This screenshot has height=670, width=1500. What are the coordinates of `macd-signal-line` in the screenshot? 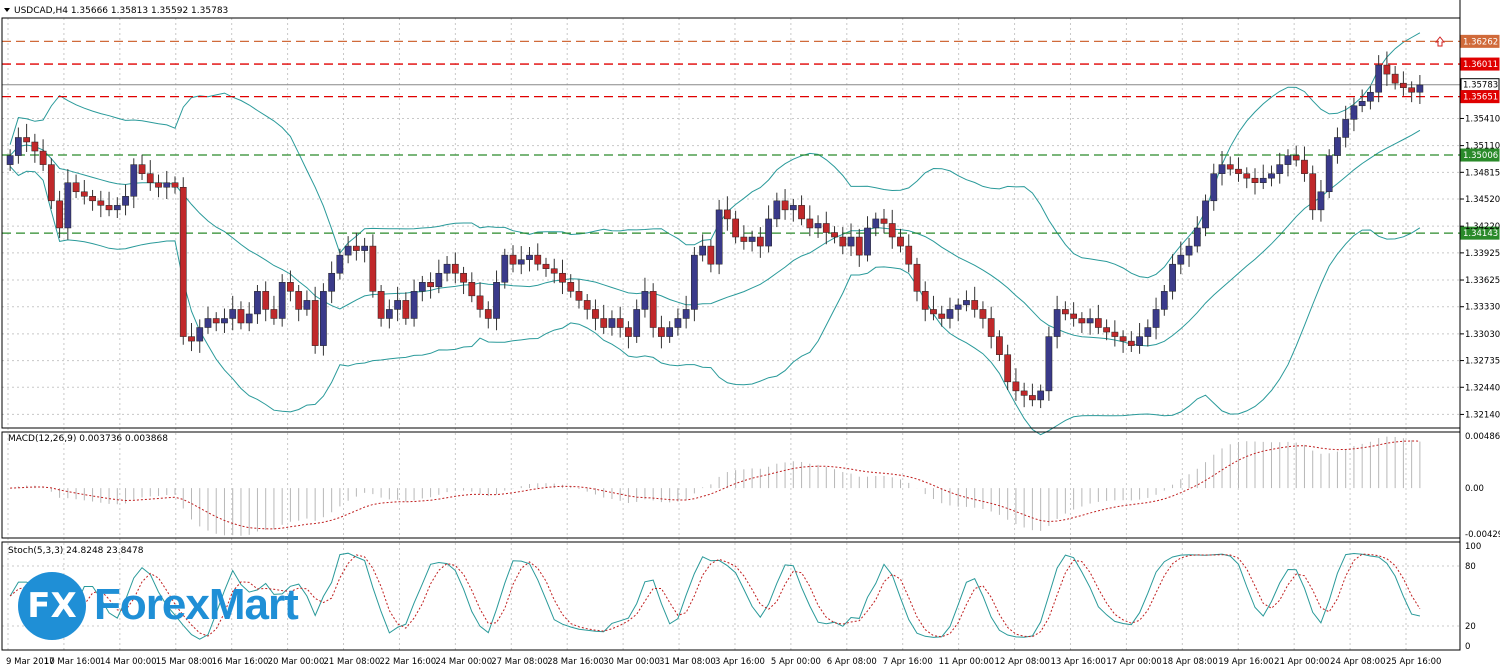 It's located at (715, 485).